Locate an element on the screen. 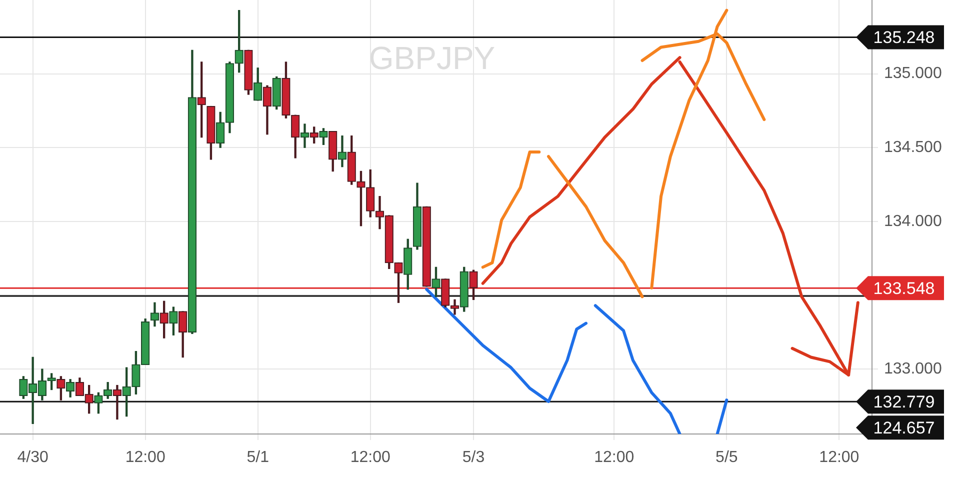 The image size is (960, 503). x-tick-label: 5/1 is located at coordinates (258, 457).